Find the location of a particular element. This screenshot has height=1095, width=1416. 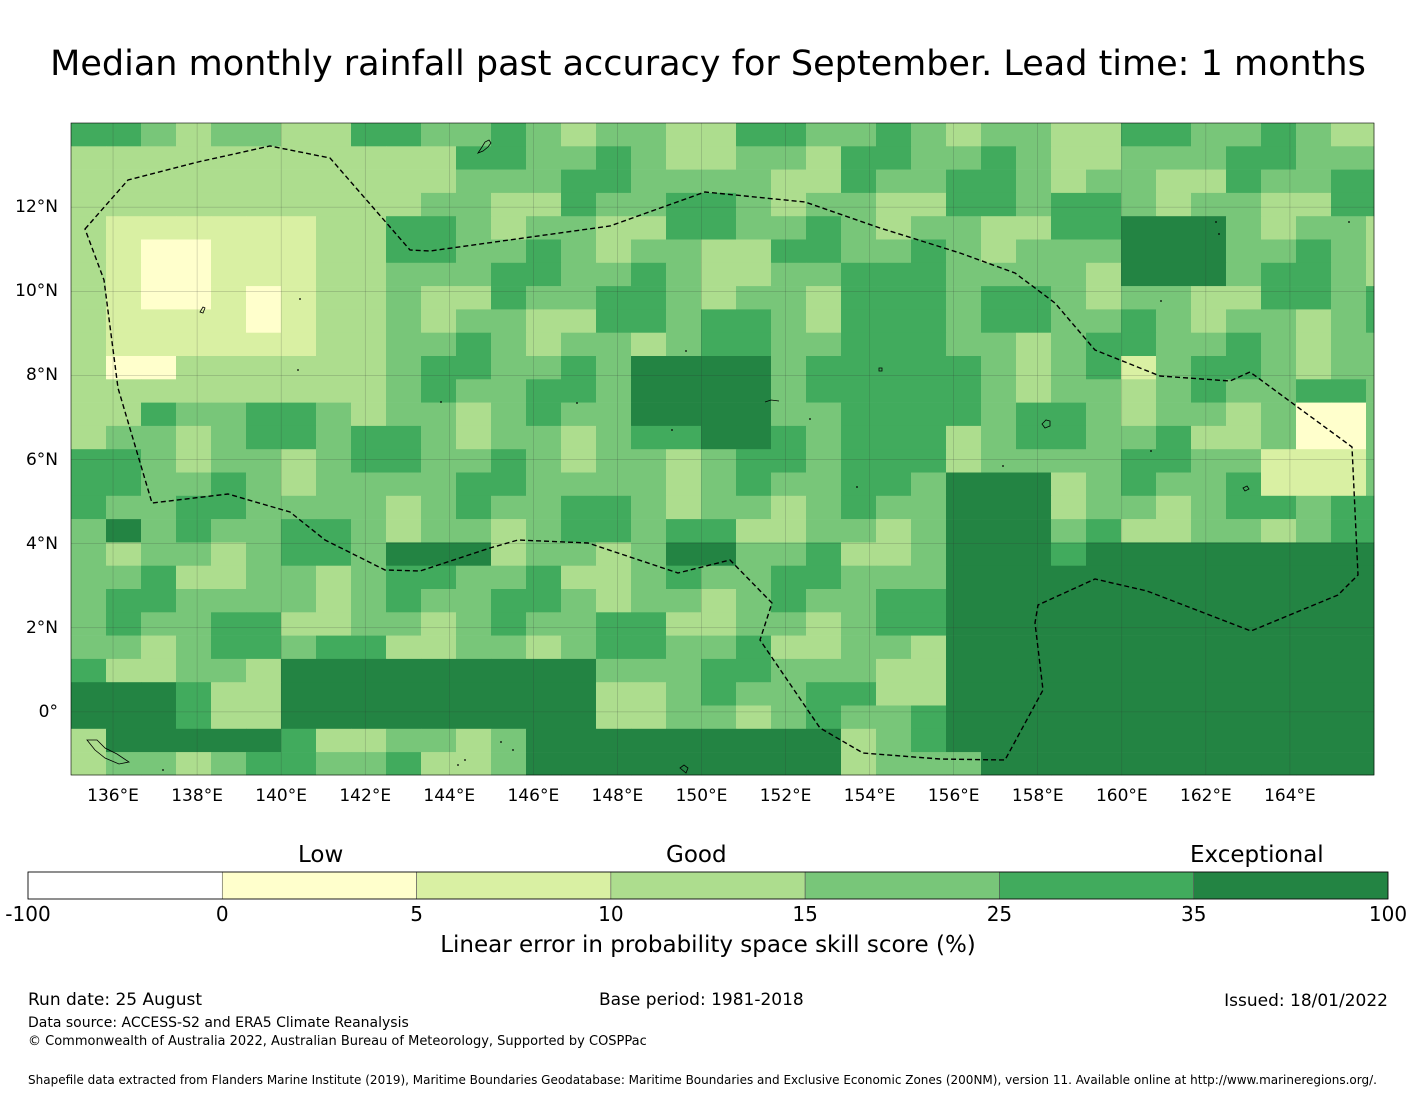

colorbar-swatch is located at coordinates (514, 885).